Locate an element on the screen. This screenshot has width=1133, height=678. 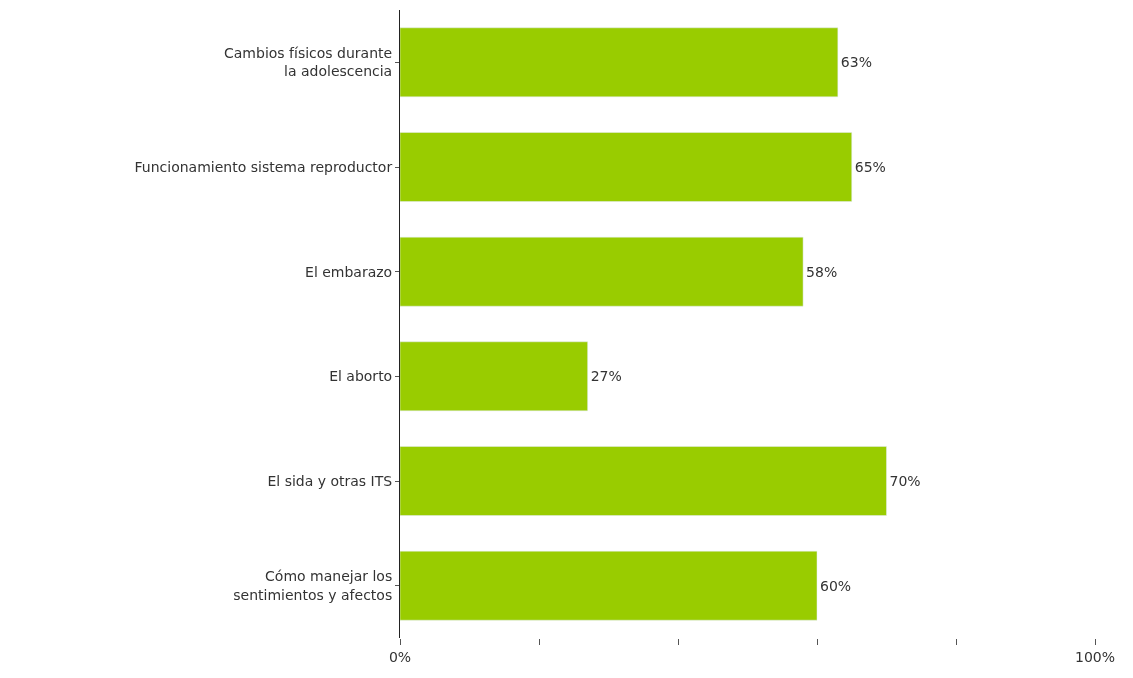
y-tick-label: Funcionamiento sistema reproductor is located at coordinates (263, 166).